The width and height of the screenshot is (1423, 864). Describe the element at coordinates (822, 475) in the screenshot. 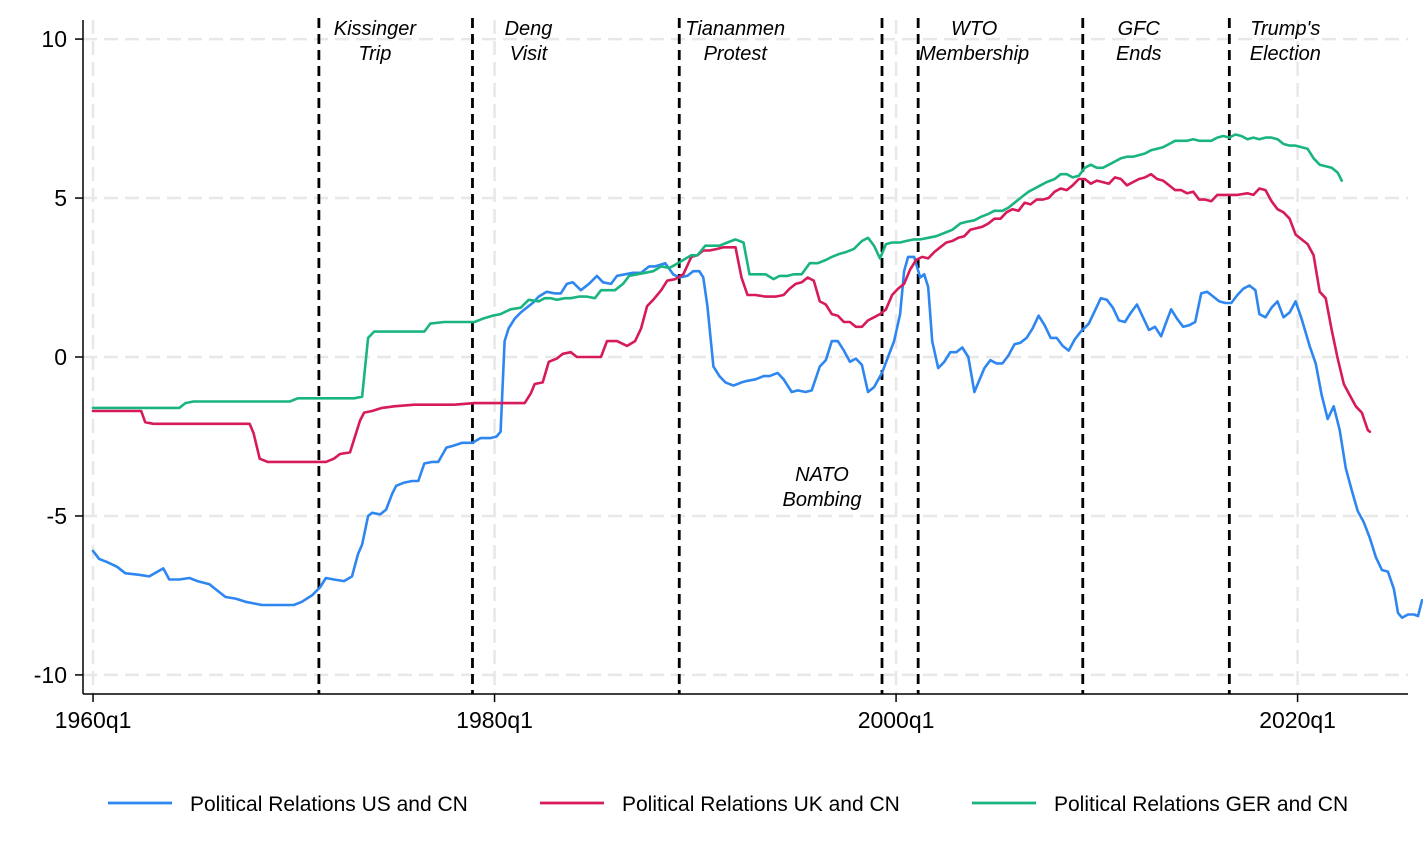

I see `event-label: NATO` at that location.